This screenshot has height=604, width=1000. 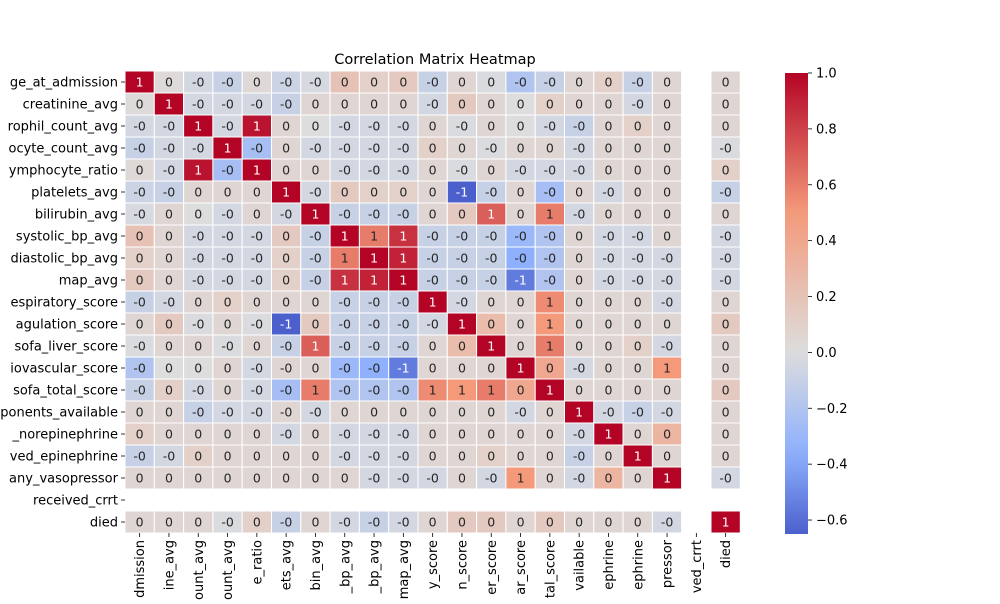 I want to click on column-label: bin_avg, so click(x=316, y=565).